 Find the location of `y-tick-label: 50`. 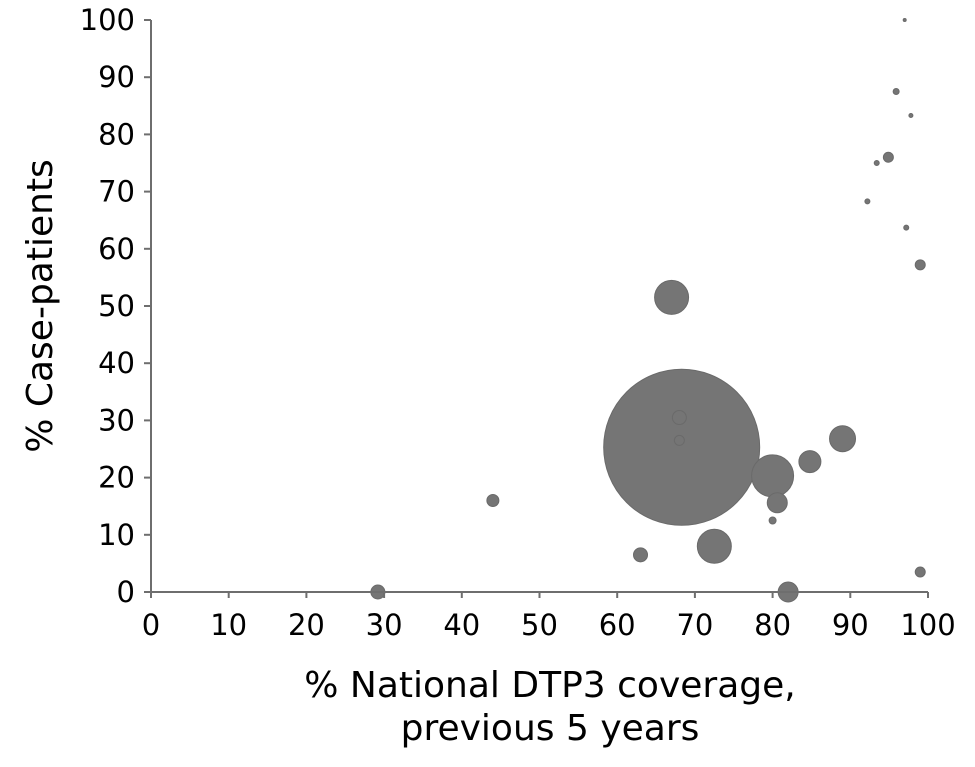

y-tick-label: 50 is located at coordinates (116, 306).